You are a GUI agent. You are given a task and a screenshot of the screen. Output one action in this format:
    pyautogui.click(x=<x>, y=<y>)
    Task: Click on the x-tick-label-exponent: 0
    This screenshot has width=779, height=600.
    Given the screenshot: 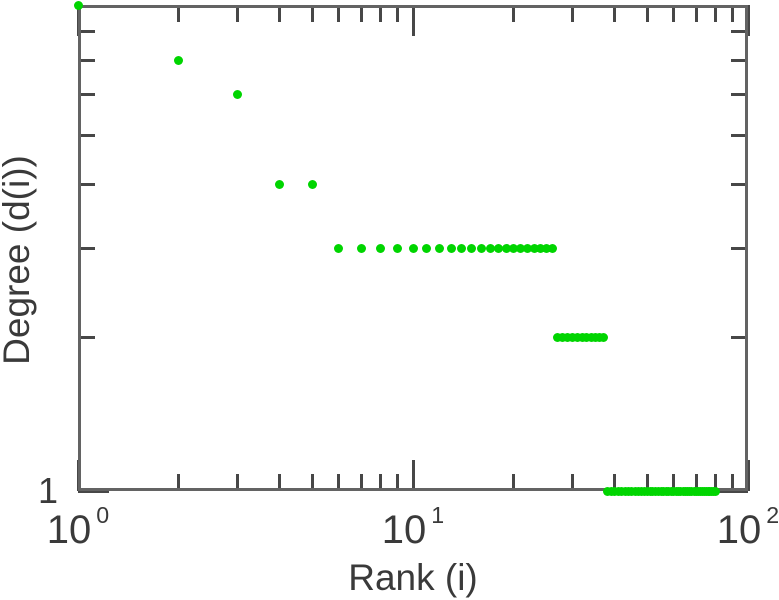 What is the action you would take?
    pyautogui.click(x=103, y=515)
    